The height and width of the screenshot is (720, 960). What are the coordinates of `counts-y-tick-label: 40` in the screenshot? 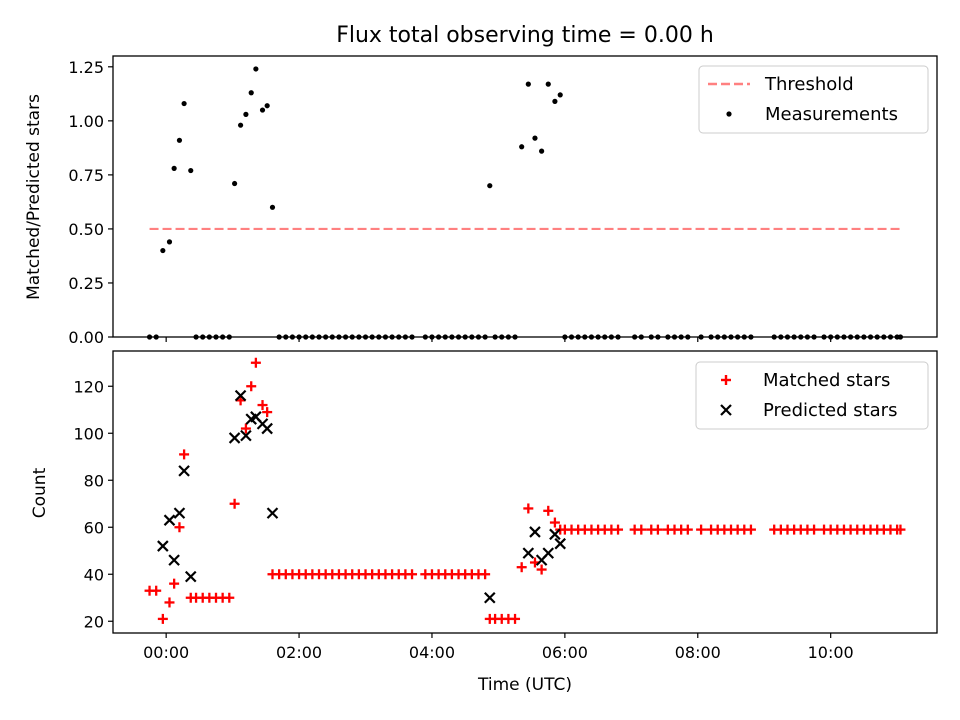 It's located at (94, 574).